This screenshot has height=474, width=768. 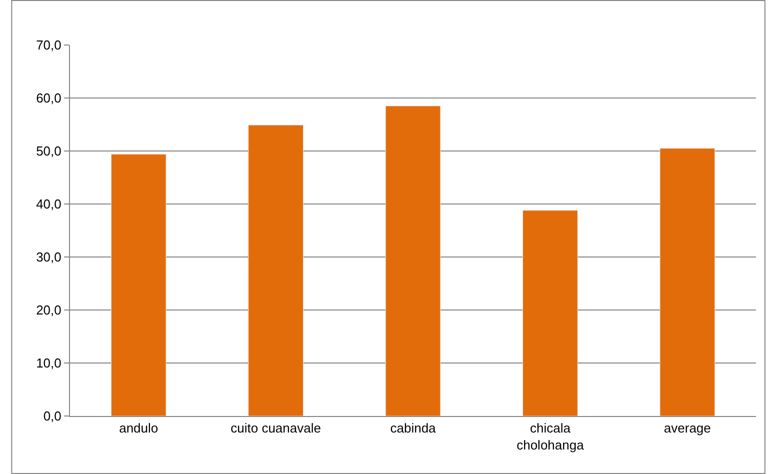 What do you see at coordinates (49, 257) in the screenshot?
I see `y-tick-label: 30,0` at bounding box center [49, 257].